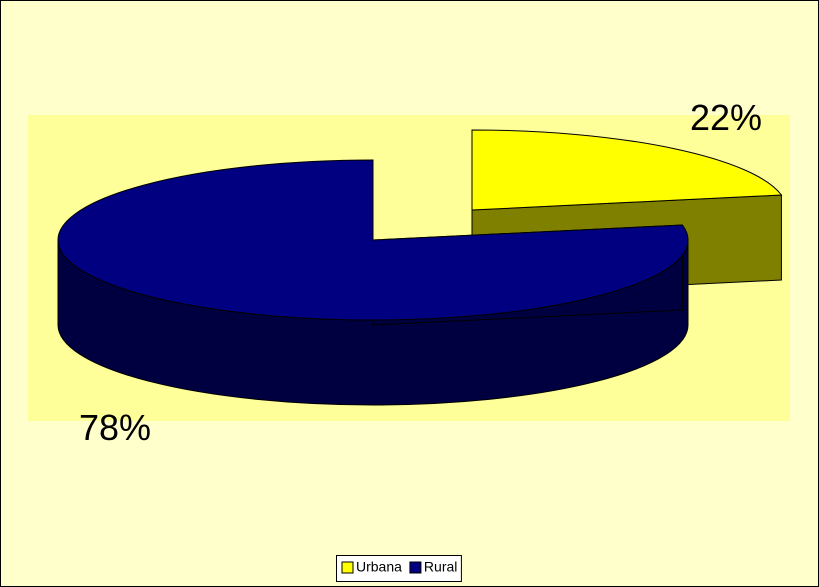  I want to click on data-label: 22%, so click(726, 117).